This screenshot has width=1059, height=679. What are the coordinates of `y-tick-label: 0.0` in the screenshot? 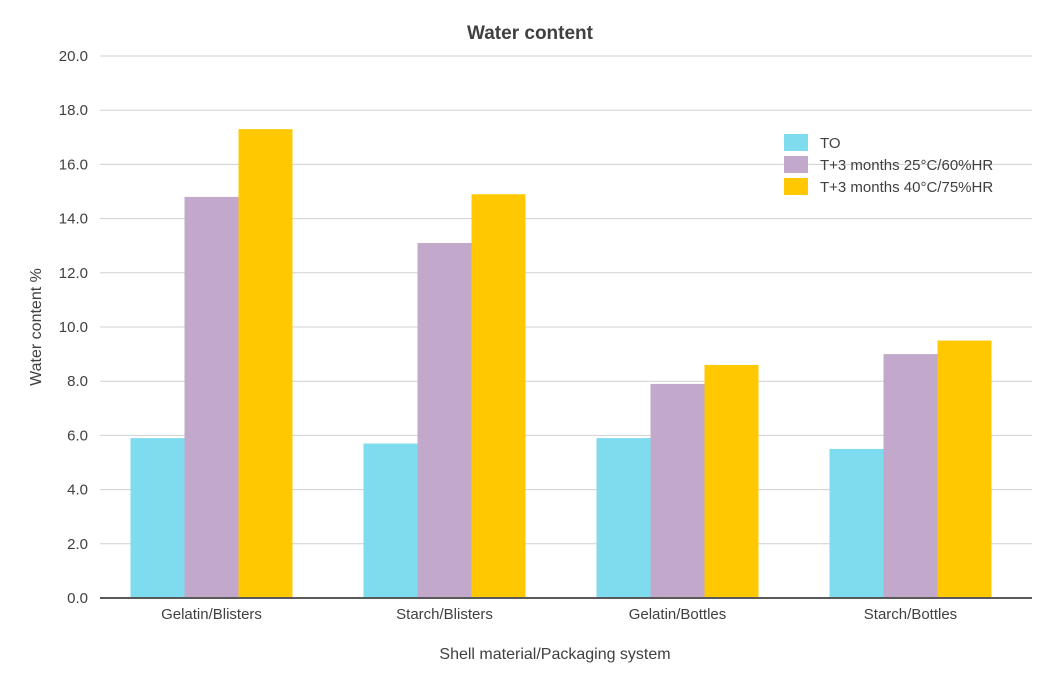 It's located at (77, 598).